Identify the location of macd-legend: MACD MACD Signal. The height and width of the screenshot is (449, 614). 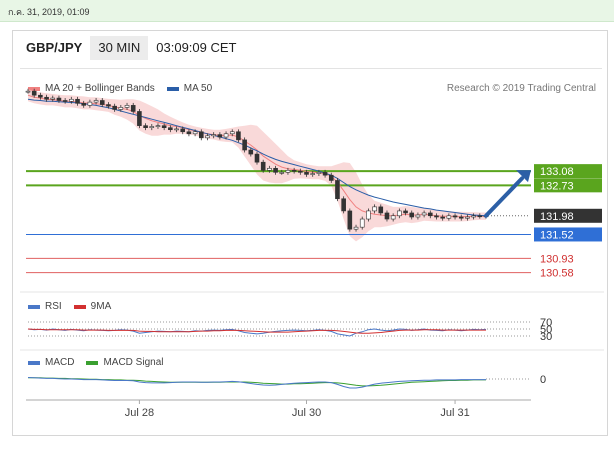
(95, 362).